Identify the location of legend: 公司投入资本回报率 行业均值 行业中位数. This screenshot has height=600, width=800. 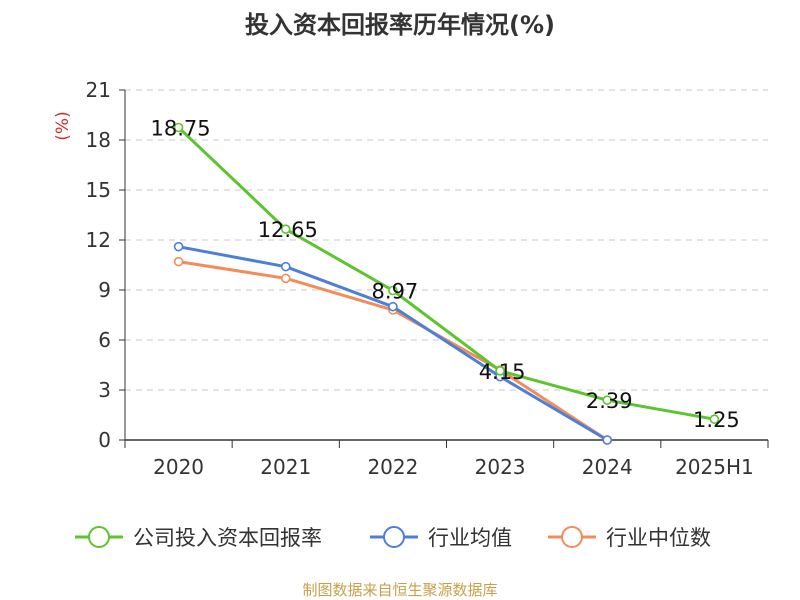
(393, 538).